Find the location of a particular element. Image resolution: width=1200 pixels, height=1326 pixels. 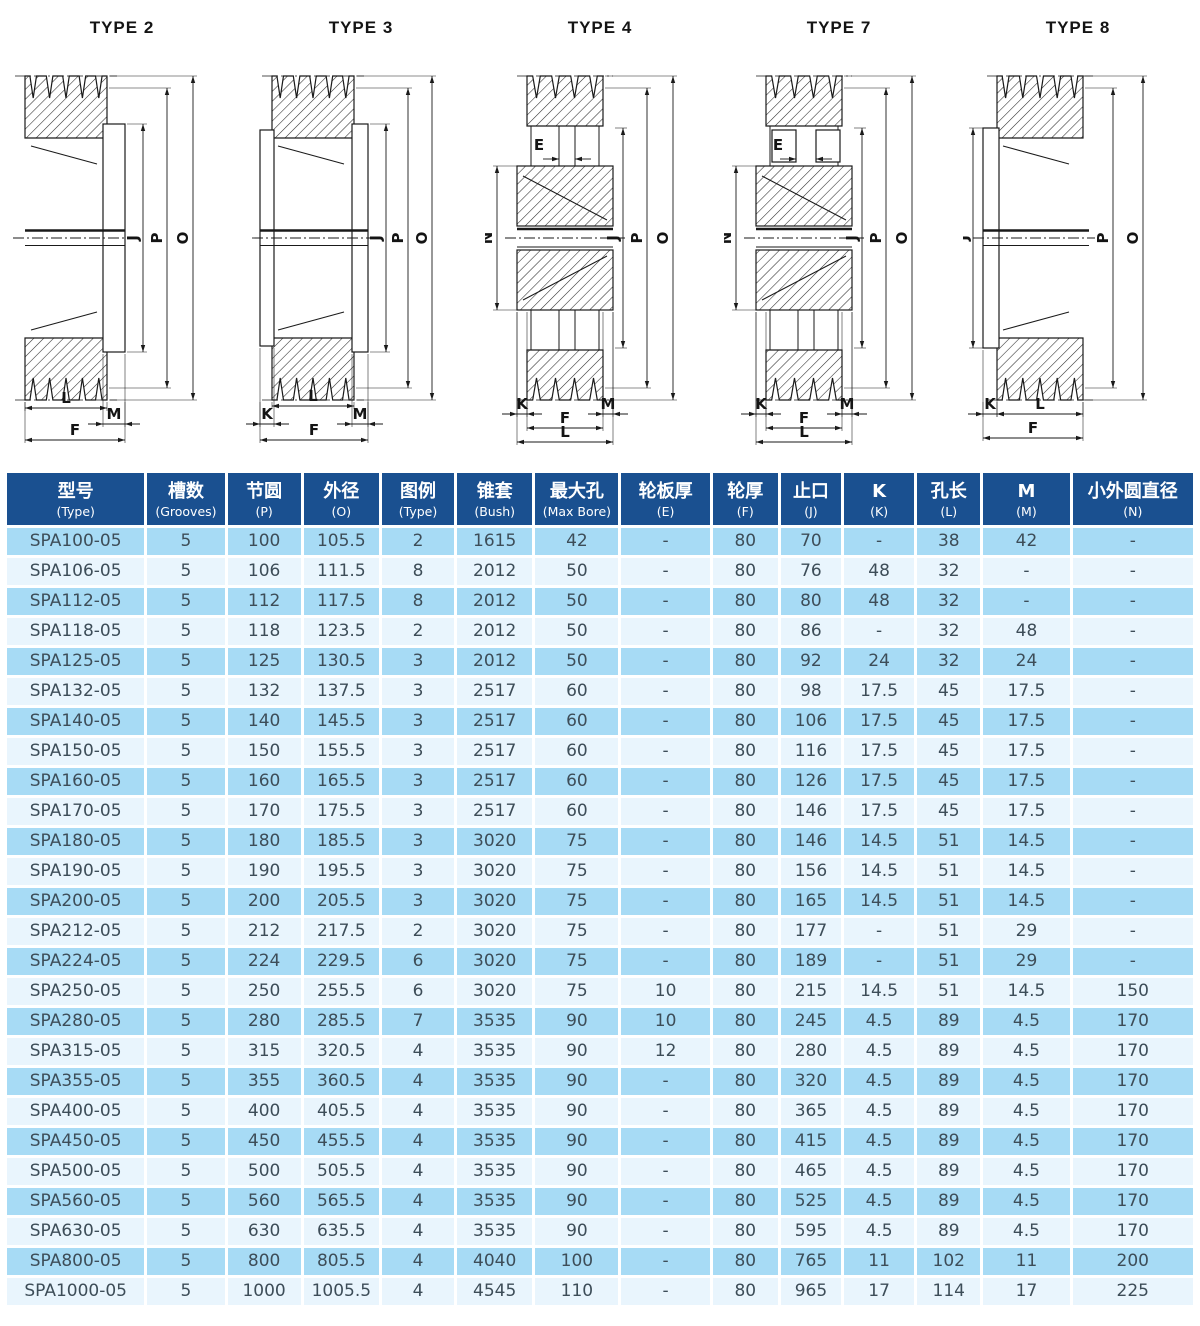

column-header-en: (N) is located at coordinates (1133, 512).